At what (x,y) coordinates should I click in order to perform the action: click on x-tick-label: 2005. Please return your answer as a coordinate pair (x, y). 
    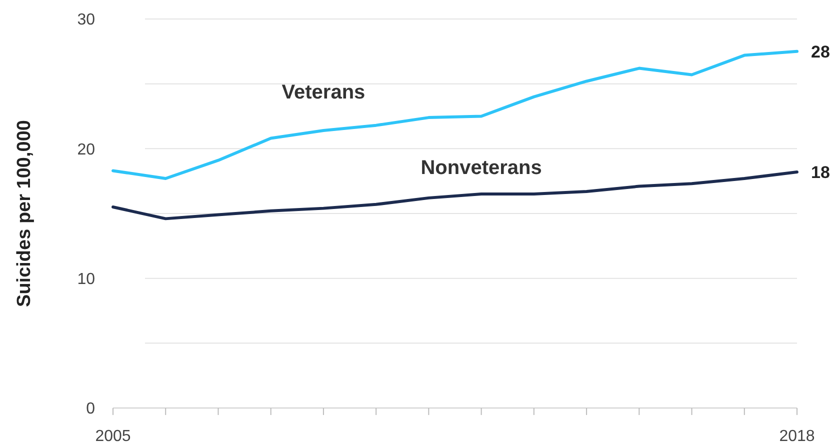
    Looking at the image, I should click on (113, 436).